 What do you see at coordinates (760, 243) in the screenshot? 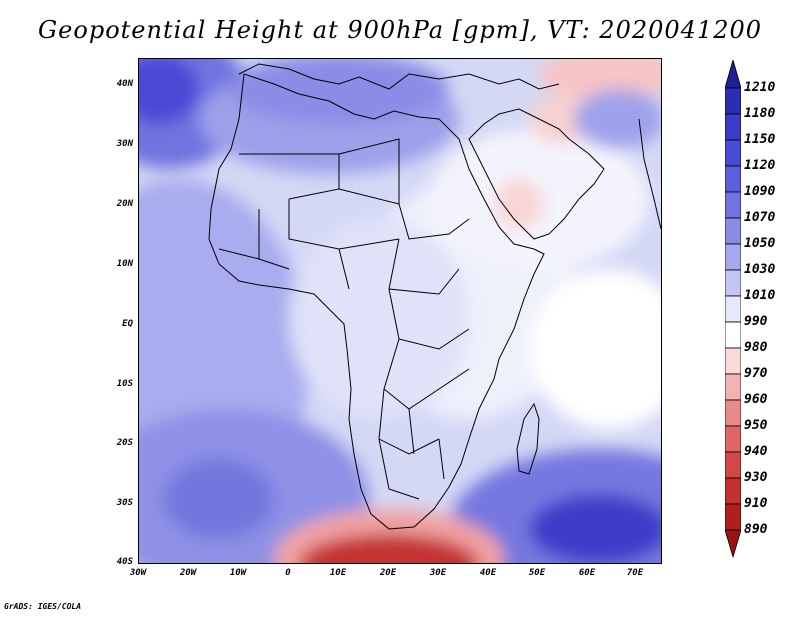
I see `colorbar-label: 1050` at bounding box center [760, 243].